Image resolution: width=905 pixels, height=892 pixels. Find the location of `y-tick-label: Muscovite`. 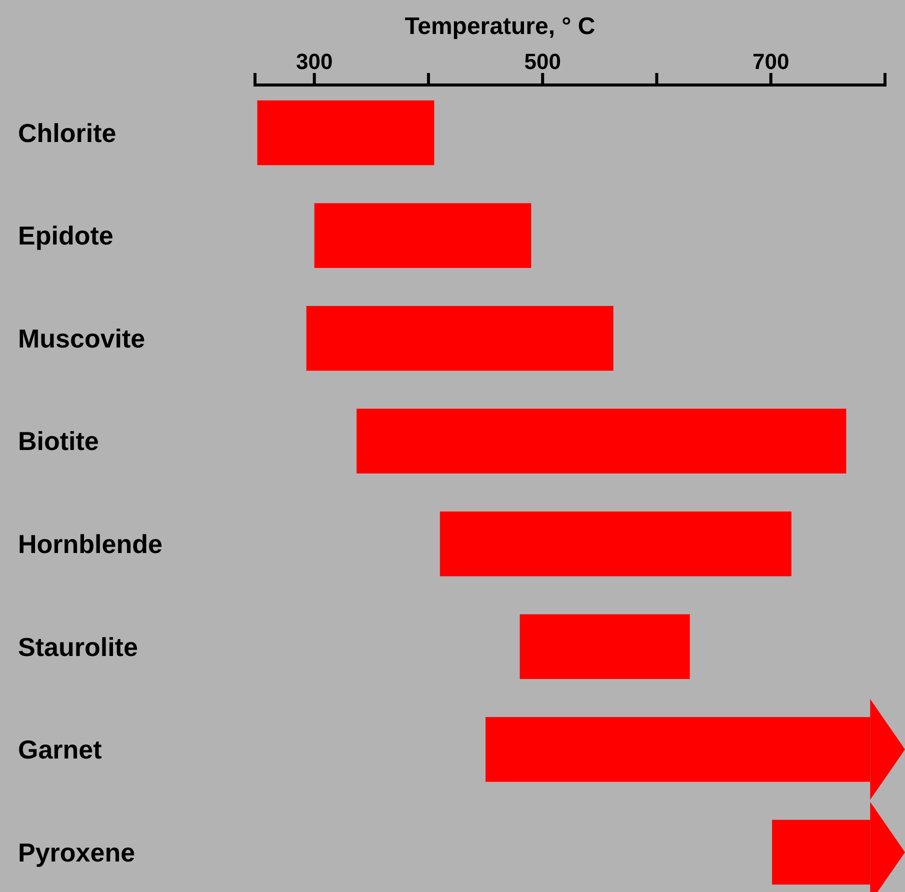

y-tick-label: Muscovite is located at coordinates (82, 338).